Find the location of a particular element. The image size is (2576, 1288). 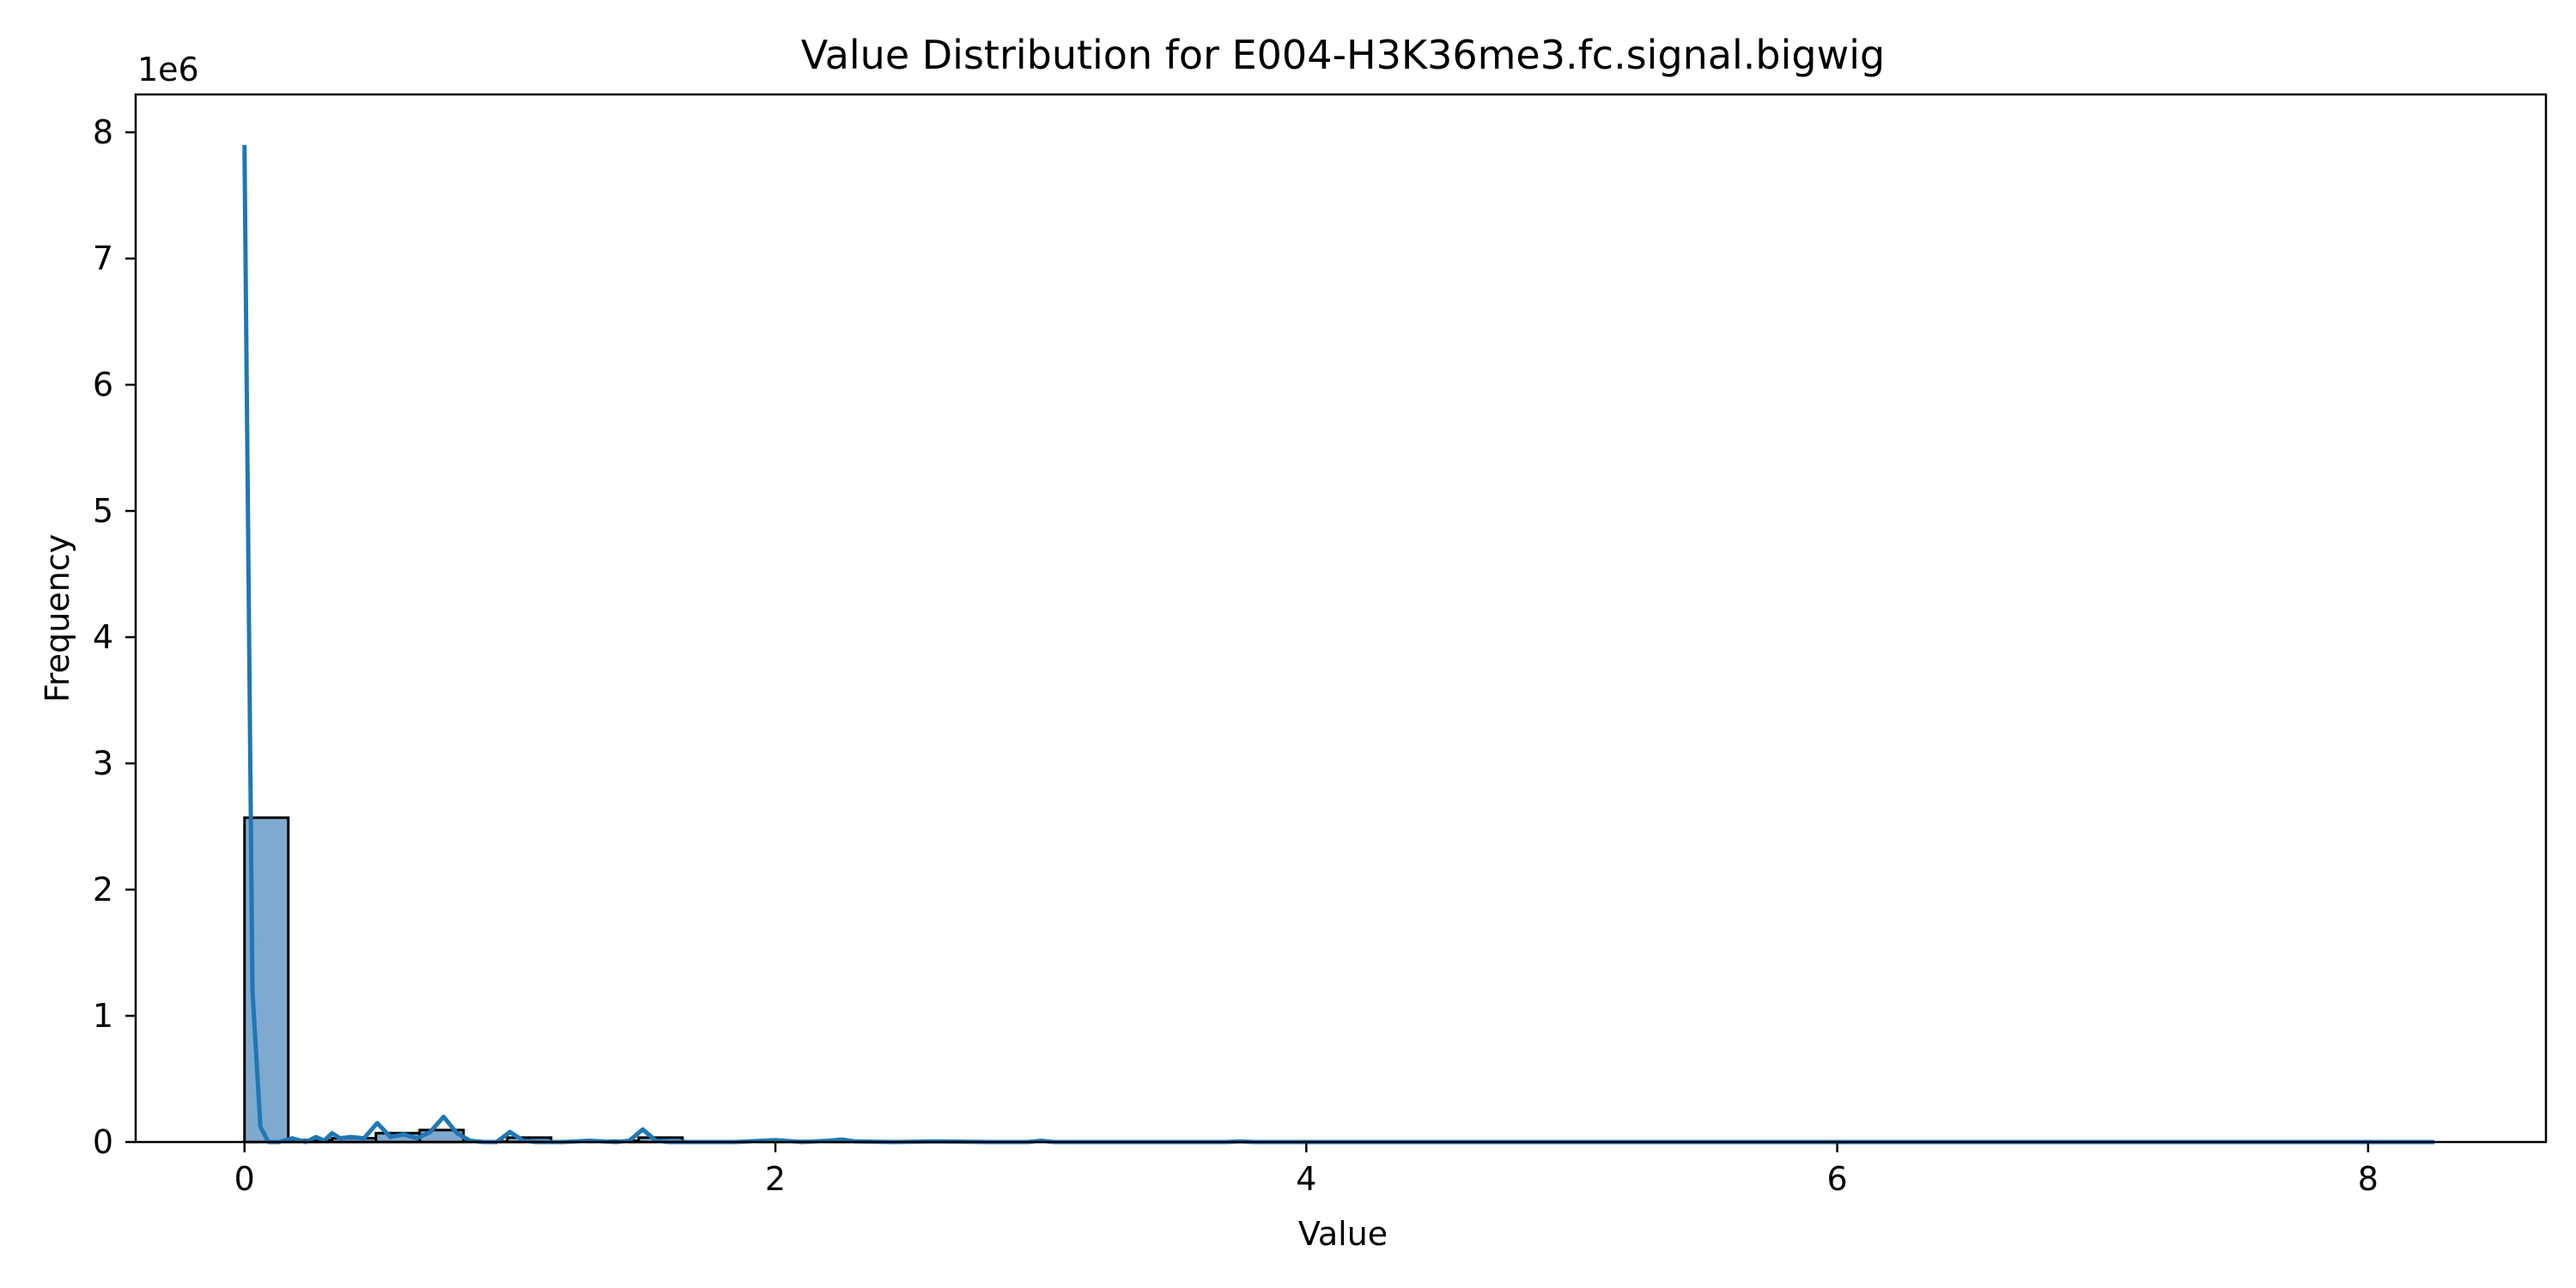

y-axis-ticks: 0 1 2 3 4 5 6 7 8 is located at coordinates (114, 637).